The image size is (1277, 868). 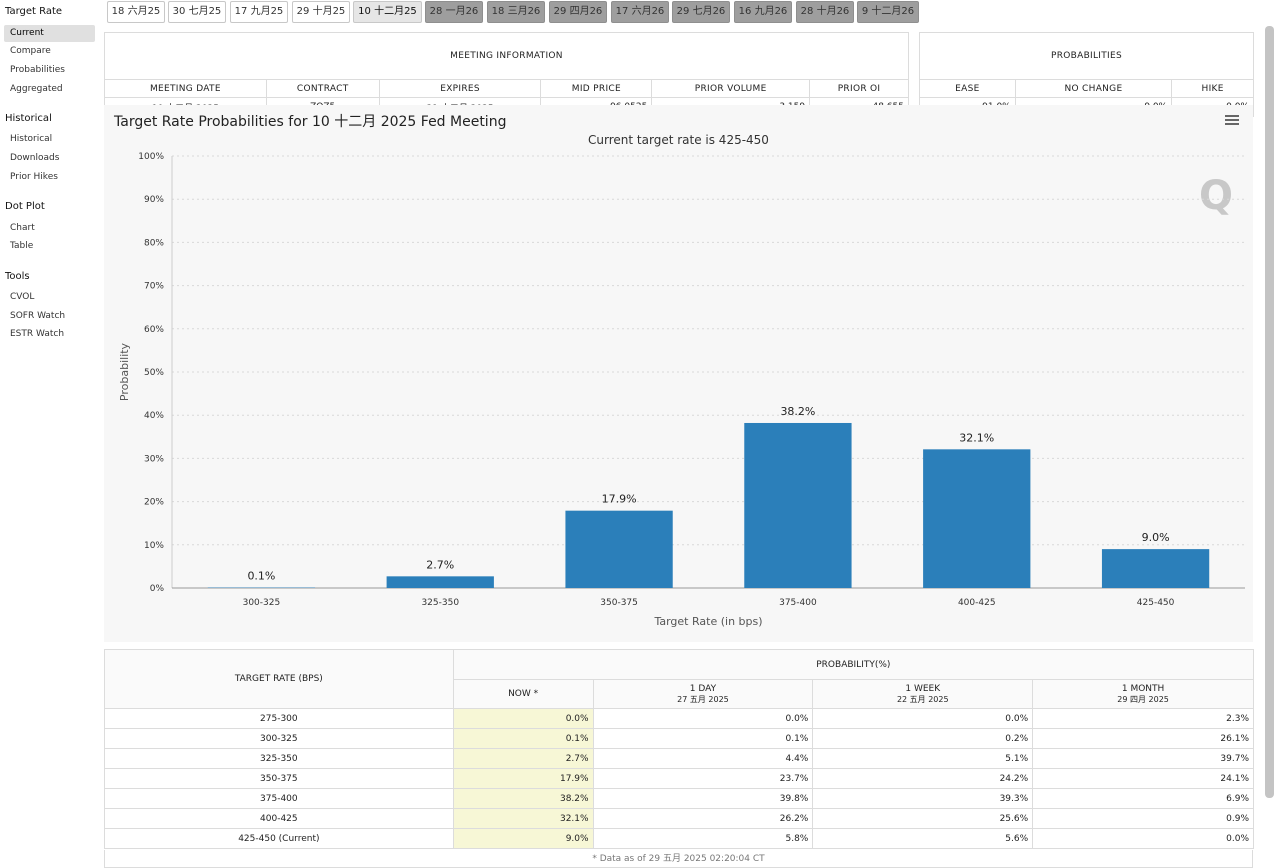 What do you see at coordinates (1143, 818) in the screenshot?
I see `probability-cell: 0.9%` at bounding box center [1143, 818].